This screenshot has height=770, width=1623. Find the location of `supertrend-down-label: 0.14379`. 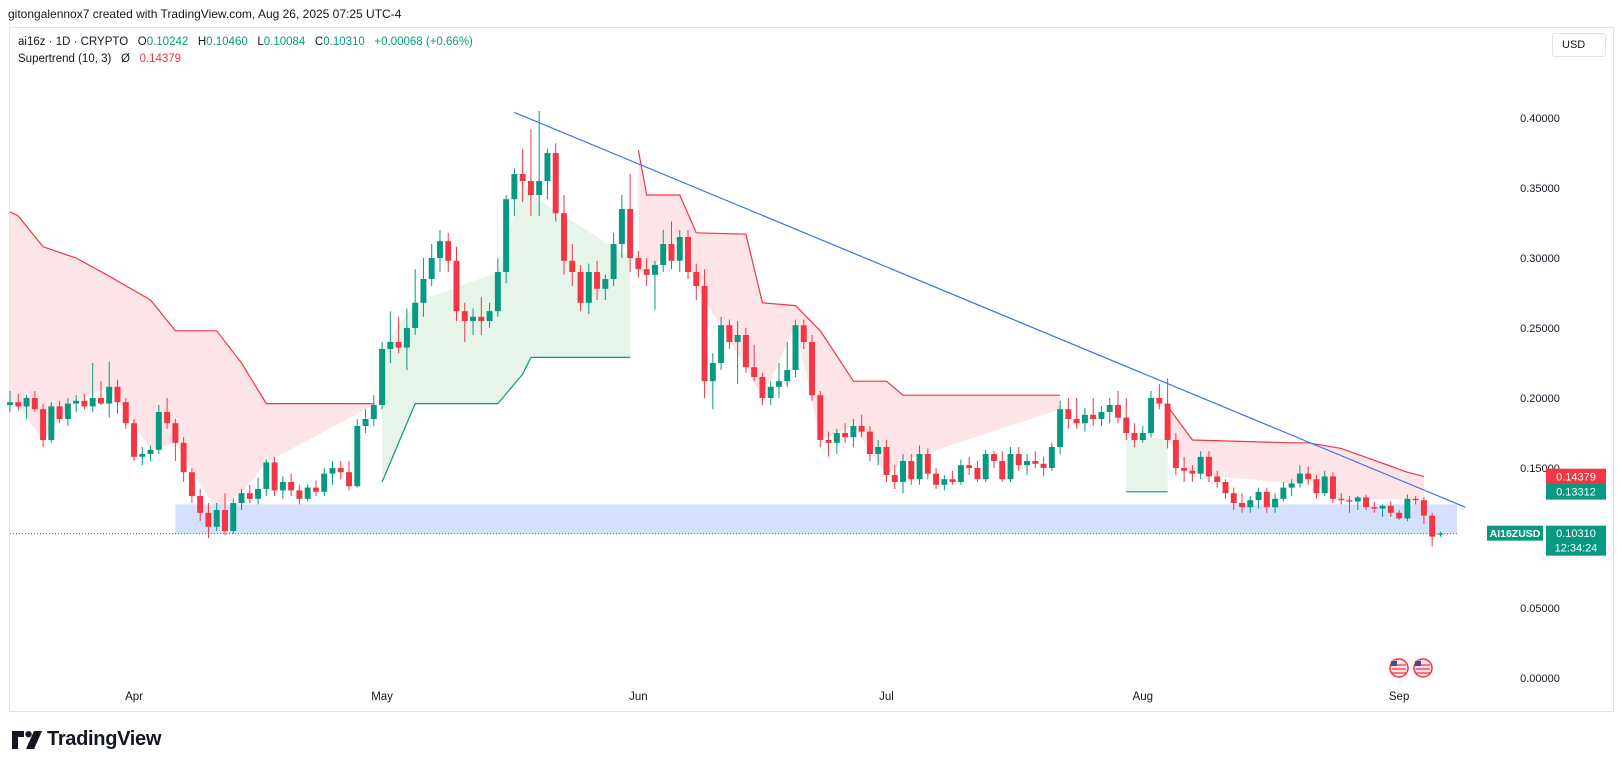

supertrend-down-label: 0.14379 is located at coordinates (1576, 476).